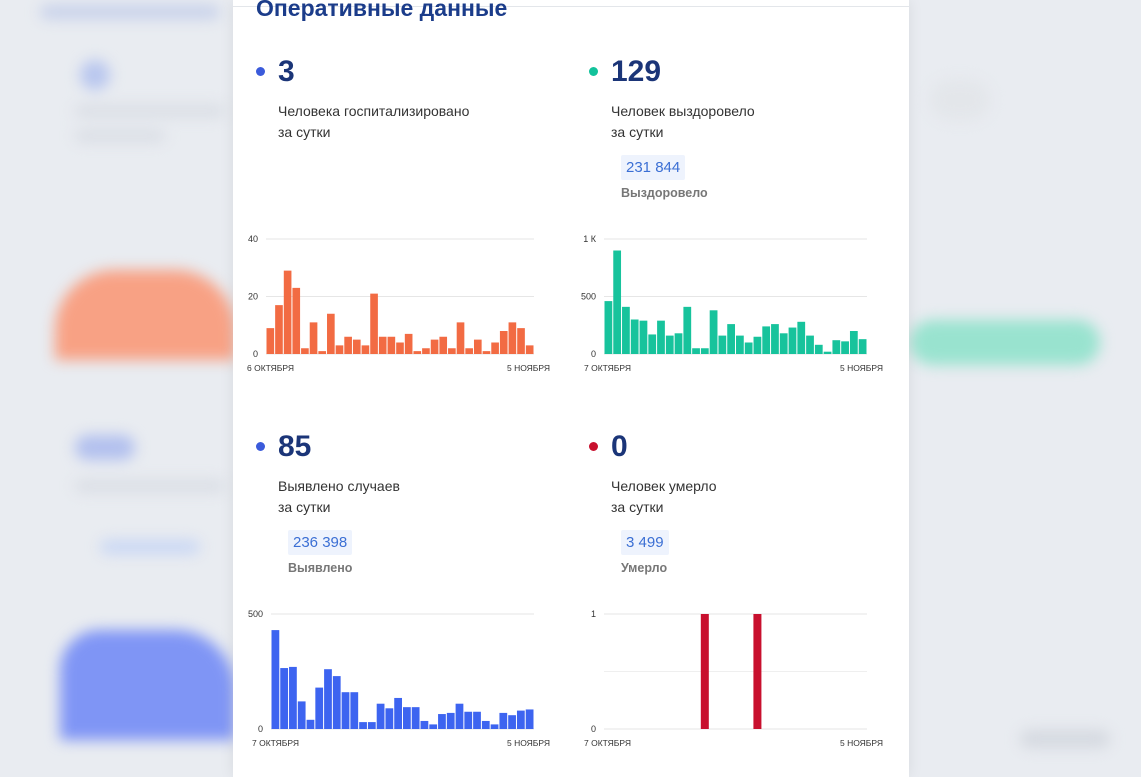  Describe the element at coordinates (683, 122) in the screenshot. I see `recovered-description: Человек выздоровело за сутки` at that location.